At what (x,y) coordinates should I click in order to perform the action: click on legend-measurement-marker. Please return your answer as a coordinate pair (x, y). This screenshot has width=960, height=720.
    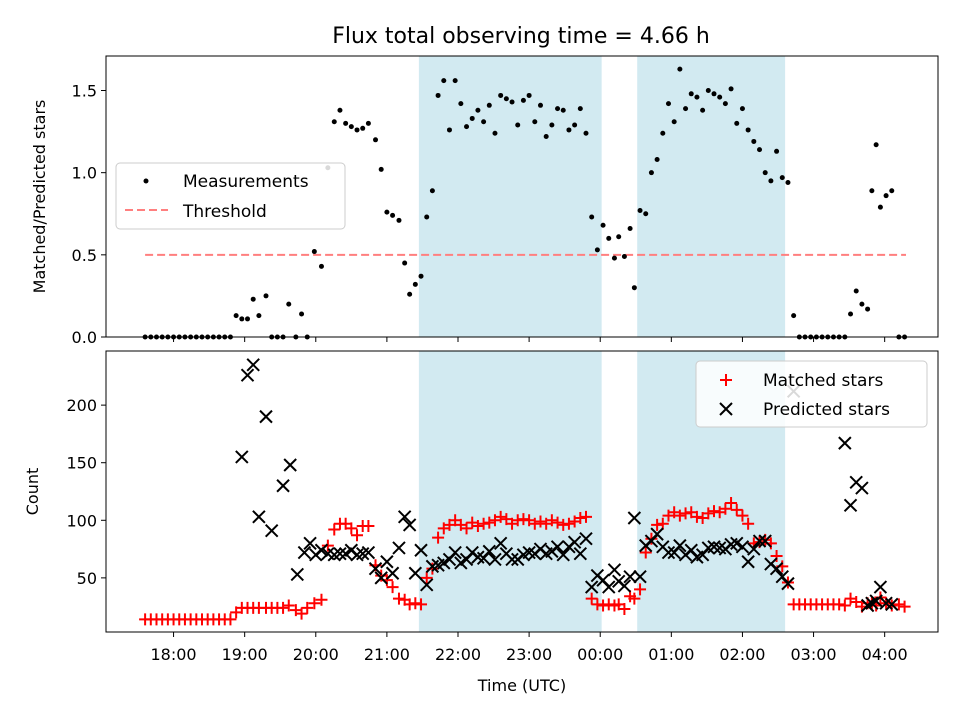
    Looking at the image, I should click on (146, 181).